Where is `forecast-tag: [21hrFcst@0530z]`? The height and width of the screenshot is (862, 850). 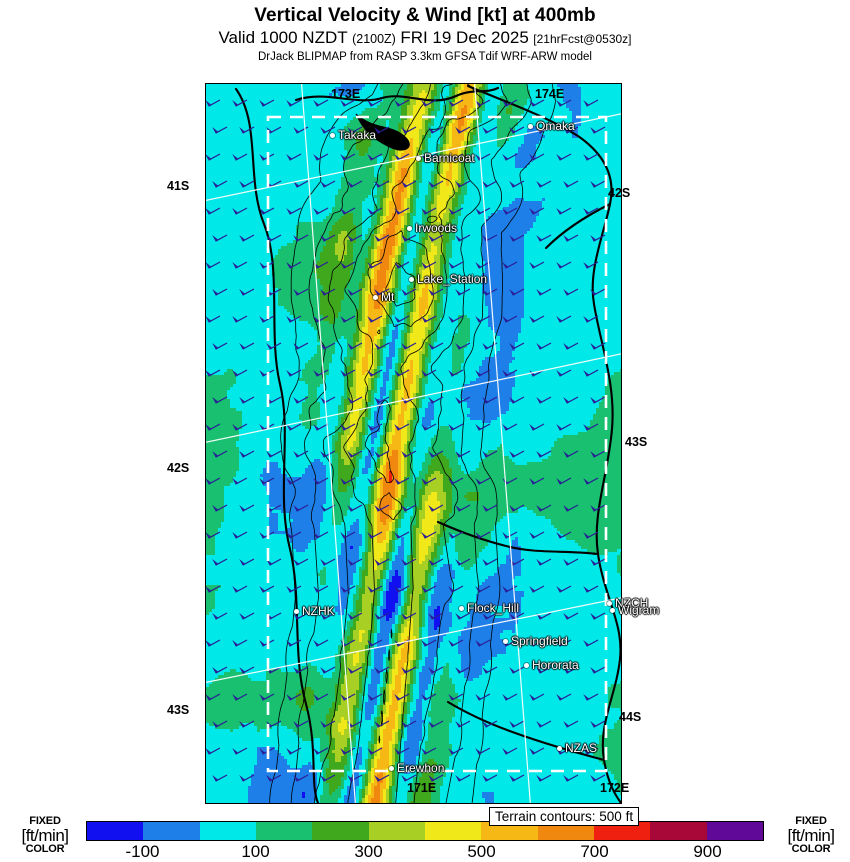
forecast-tag: [21hrFcst@0530z] is located at coordinates (582, 39).